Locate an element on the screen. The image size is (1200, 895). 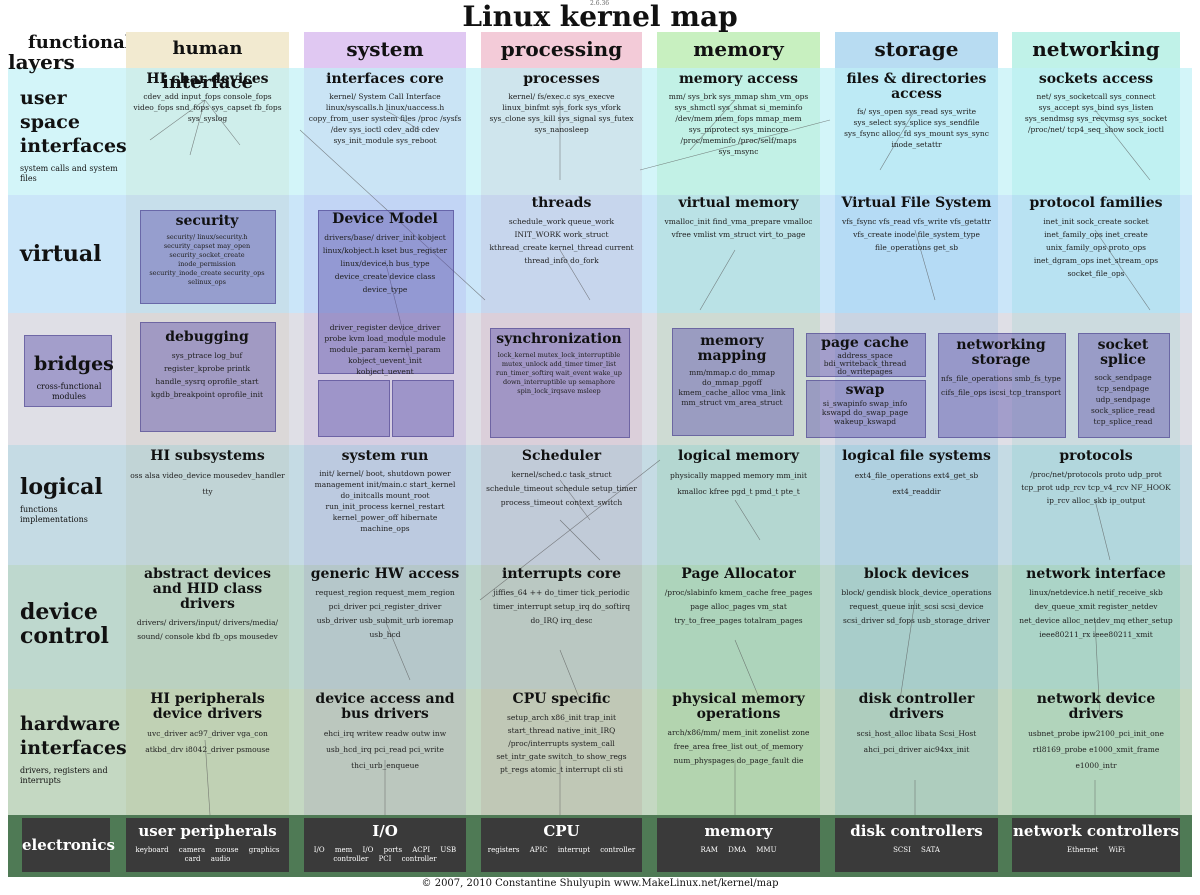
hw-title: I/O is located at coordinates (385, 831).